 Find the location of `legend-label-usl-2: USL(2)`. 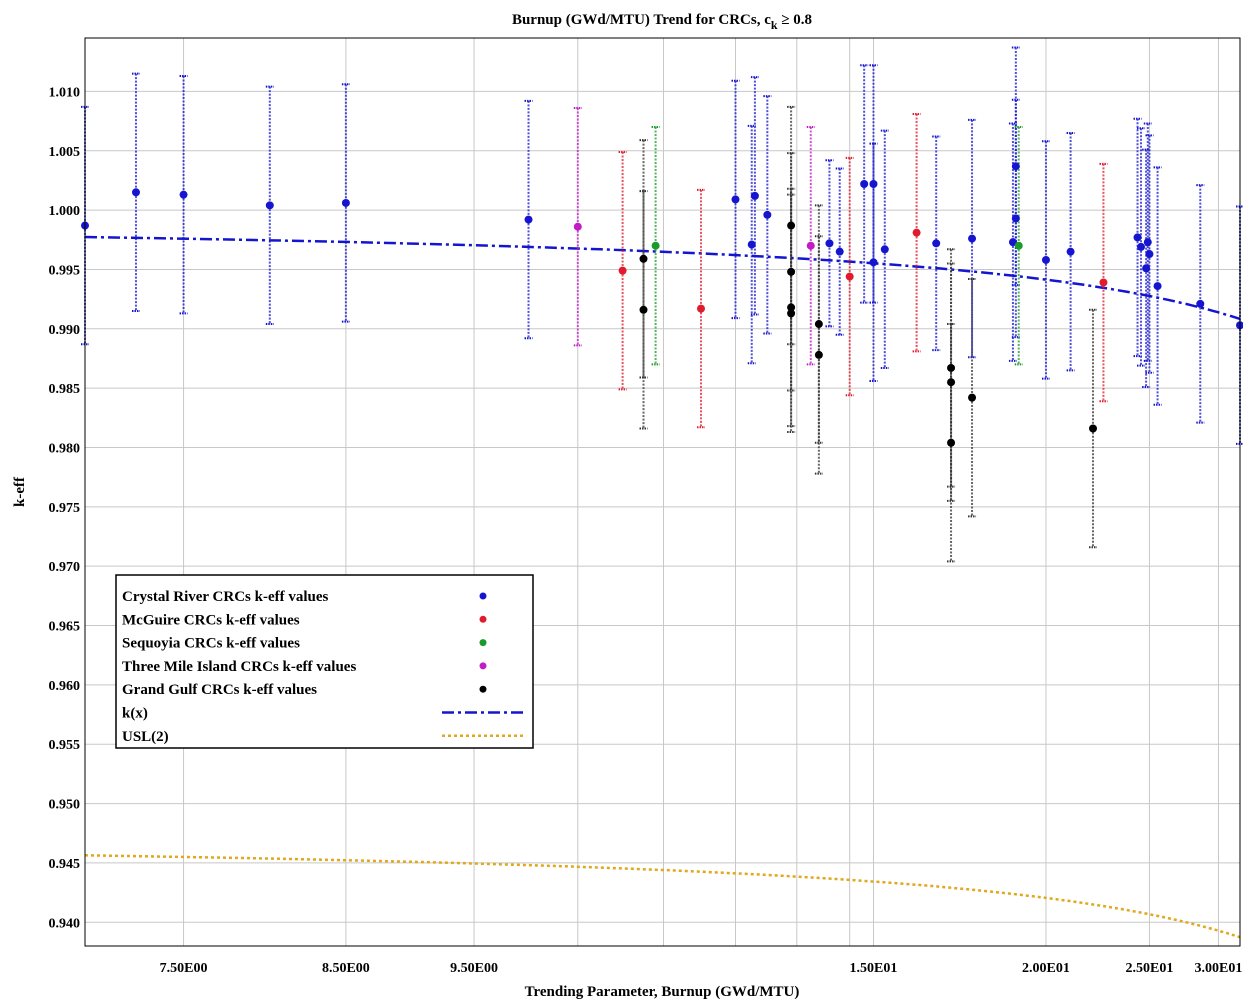

legend-label-usl-2: USL(2) is located at coordinates (145, 737).